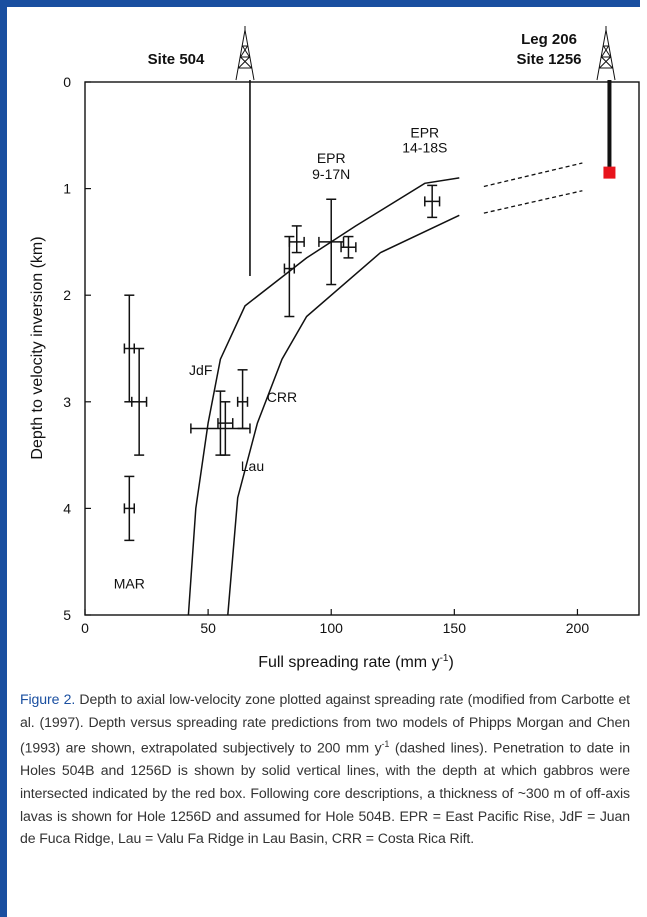 The width and height of the screenshot is (647, 917). What do you see at coordinates (176, 59) in the screenshot?
I see `site-504-label: Site 504` at bounding box center [176, 59].